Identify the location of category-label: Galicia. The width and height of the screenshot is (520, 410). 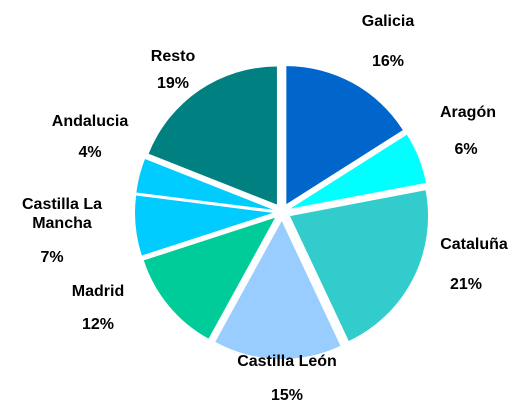
(388, 21).